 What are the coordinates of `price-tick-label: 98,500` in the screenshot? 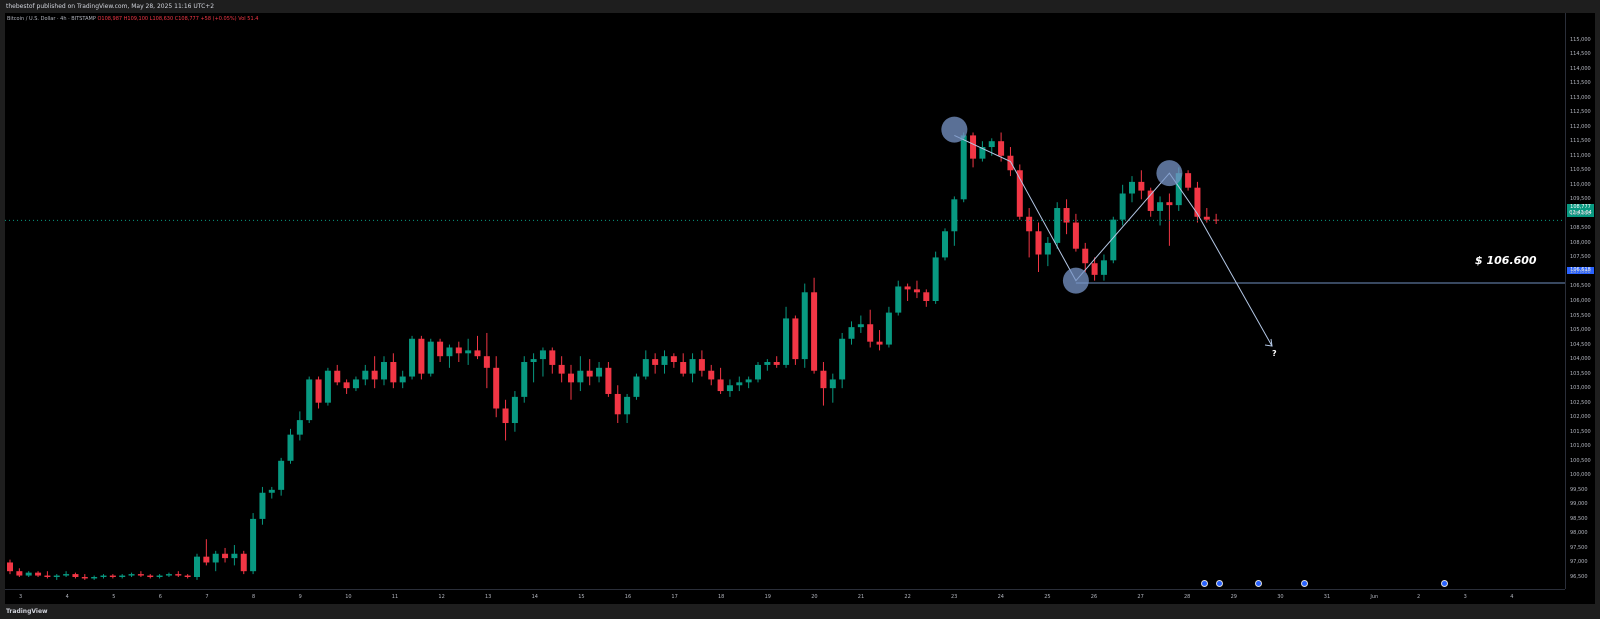 It's located at (1579, 518).